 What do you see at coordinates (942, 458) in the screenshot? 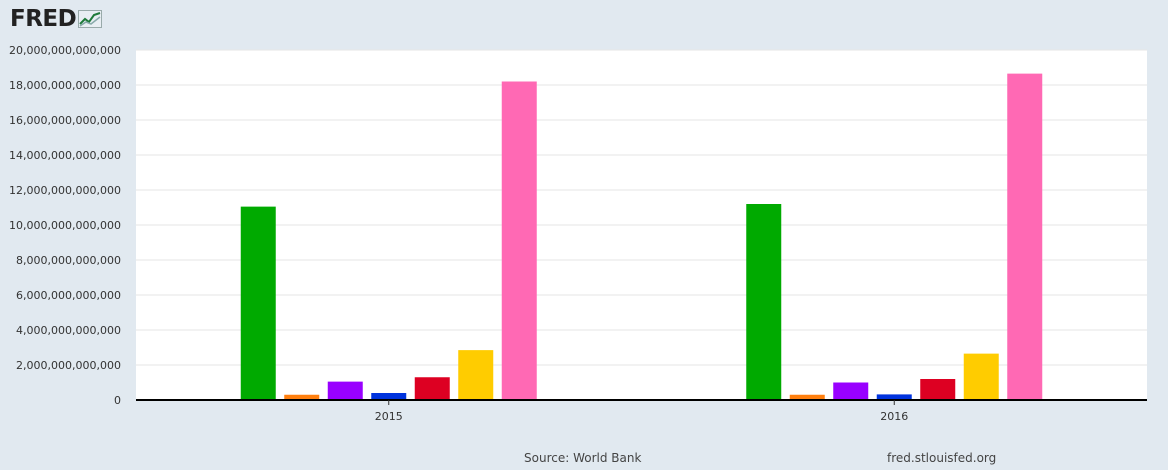
I see `site-link: fred.stlouisfed.org` at bounding box center [942, 458].